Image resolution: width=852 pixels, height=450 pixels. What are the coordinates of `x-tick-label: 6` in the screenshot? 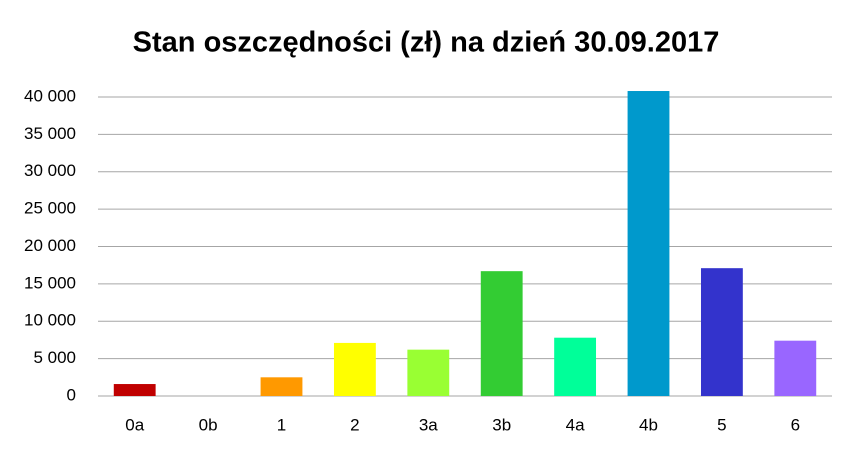 It's located at (795, 424).